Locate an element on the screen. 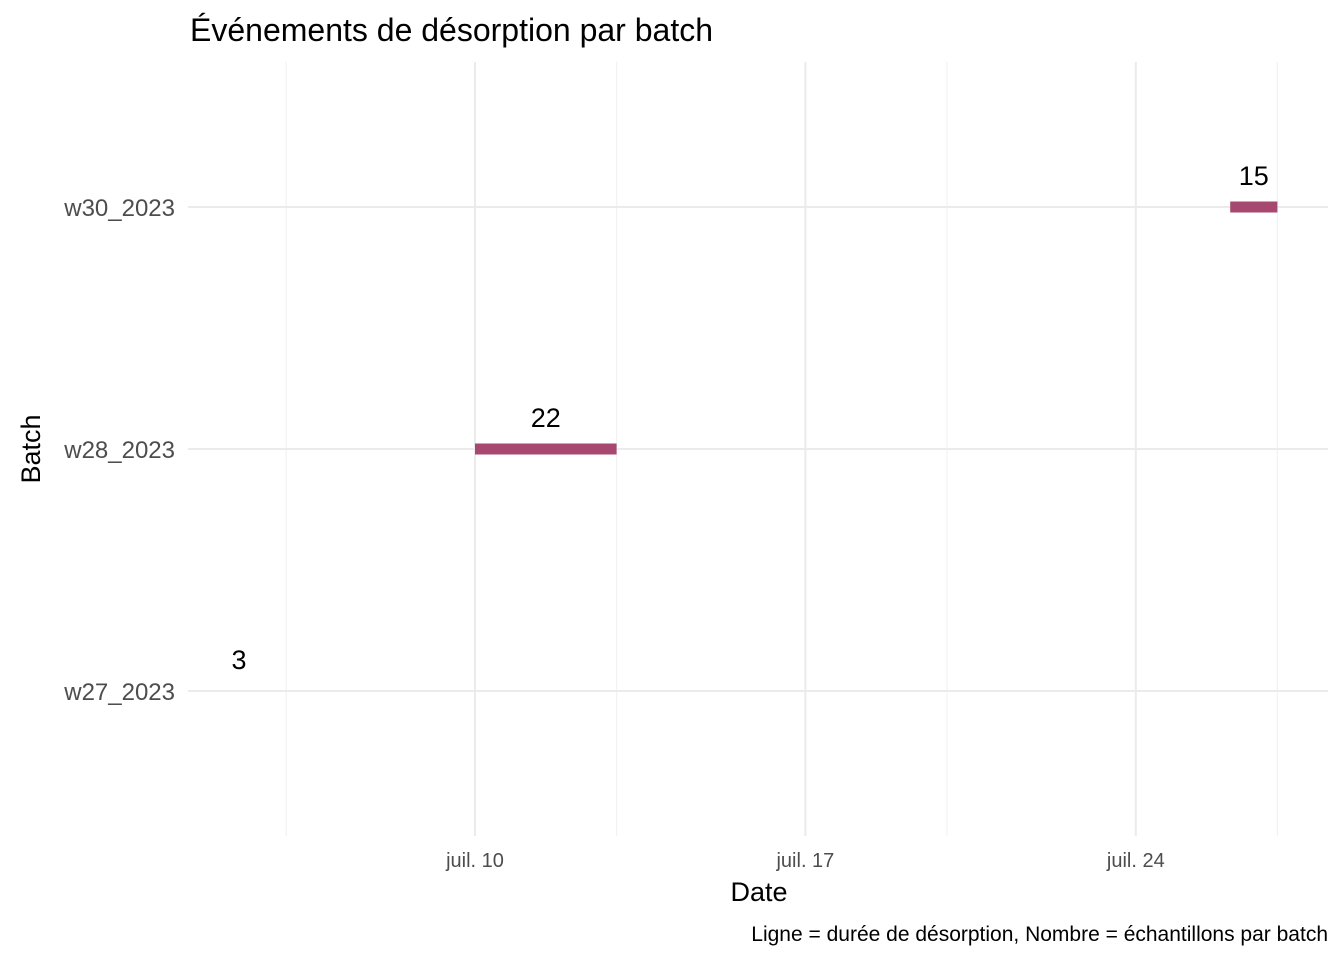  x-axis-ticks: juil. 10 juil. 17 juil. 24 is located at coordinates (805, 861).